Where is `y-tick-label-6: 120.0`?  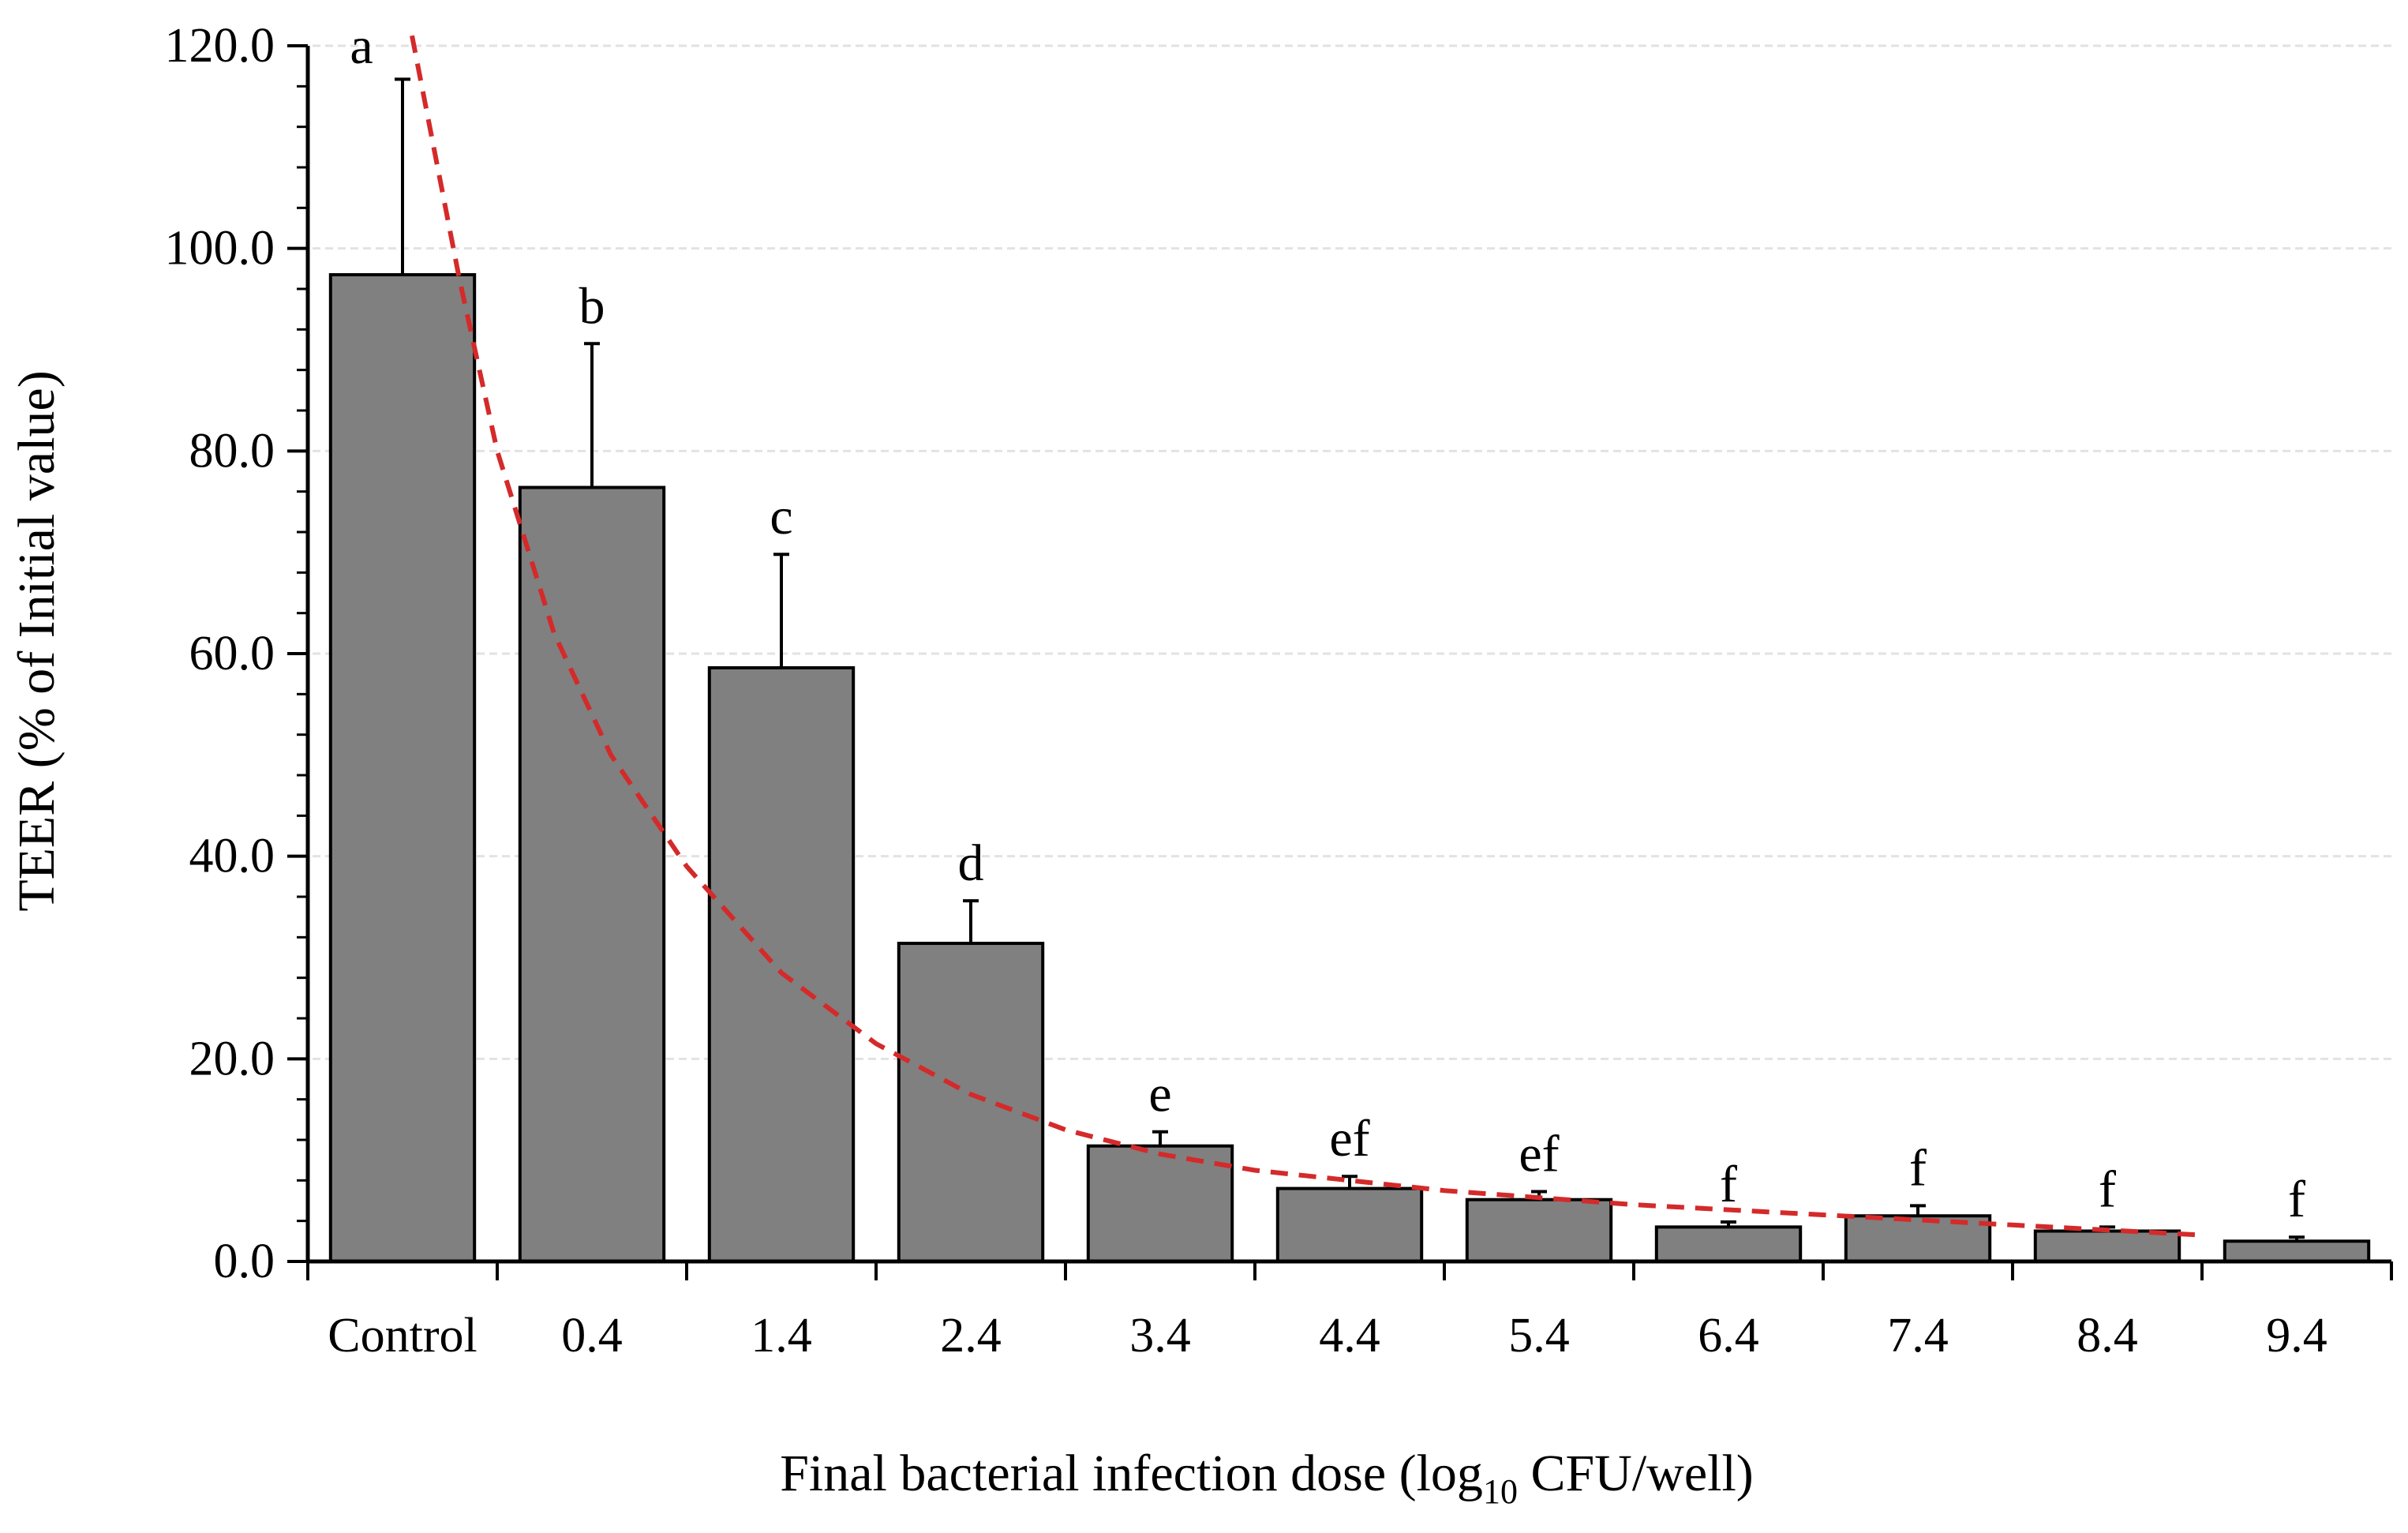
y-tick-label-6: 120.0 is located at coordinates (220, 46).